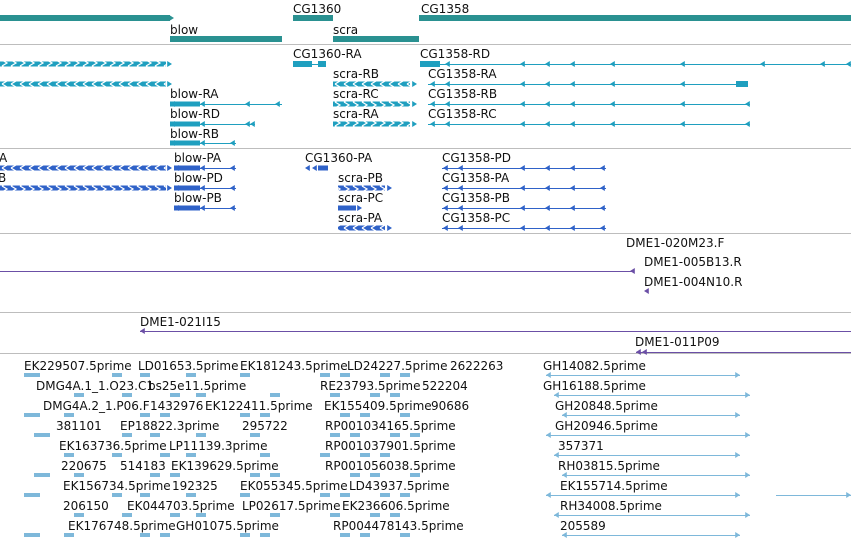 Image resolution: width=851 pixels, height=541 pixels. I want to click on feature-label-522204: 522204, so click(445, 386).